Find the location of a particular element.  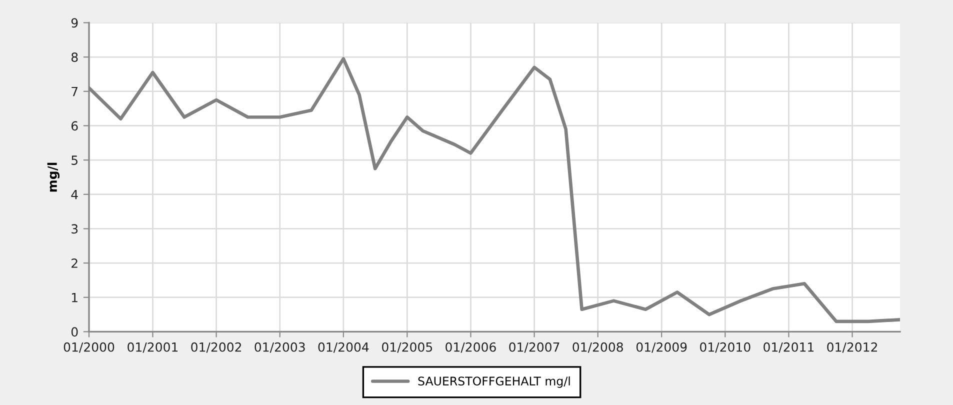

x-tick-label: 01/2003 is located at coordinates (279, 347).